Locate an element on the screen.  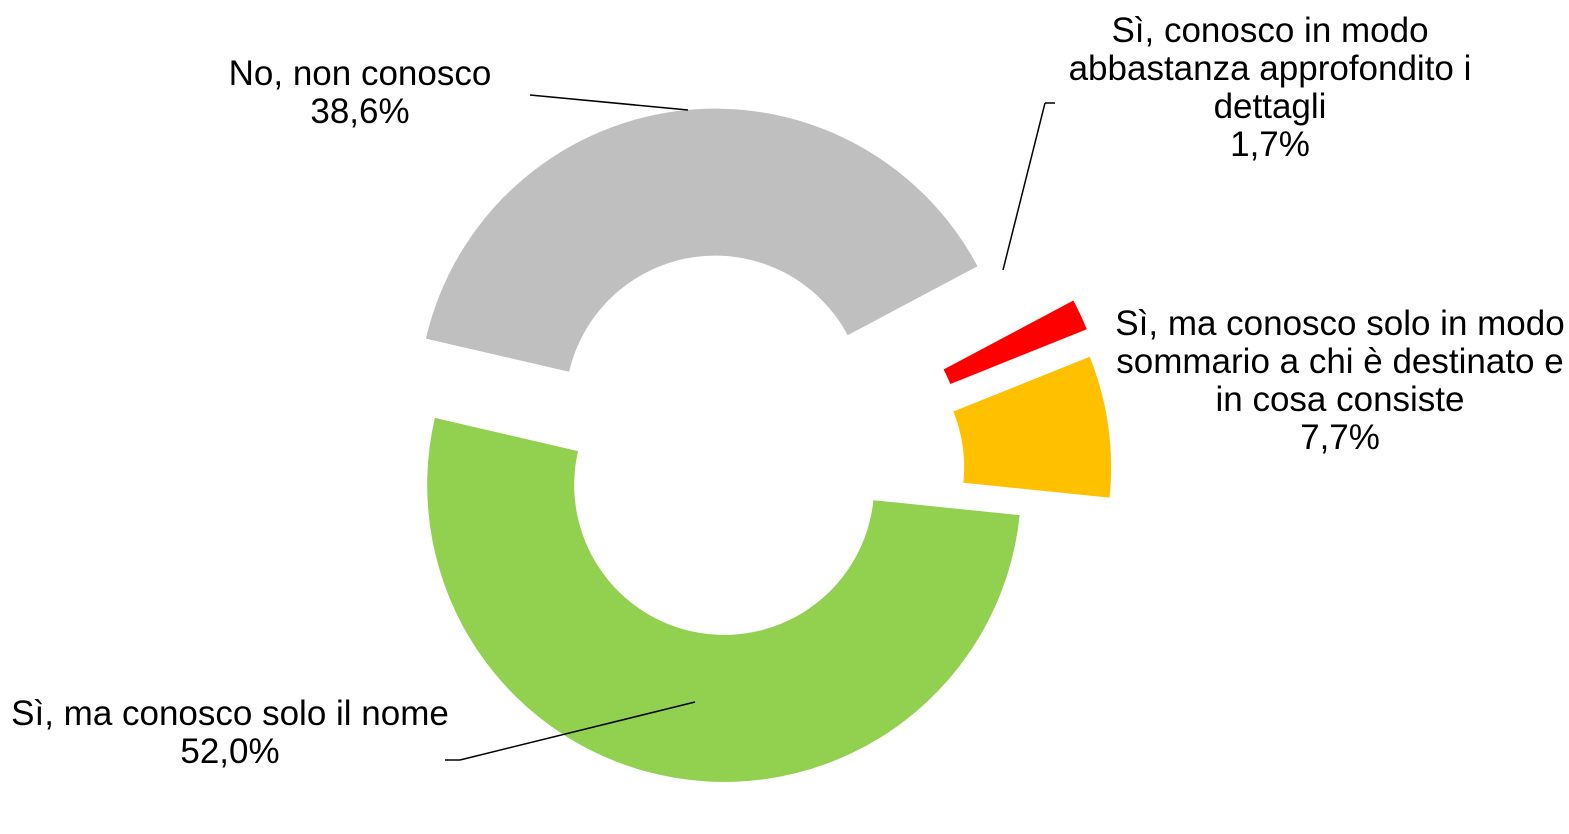
value-label: 52,0% is located at coordinates (230, 751).